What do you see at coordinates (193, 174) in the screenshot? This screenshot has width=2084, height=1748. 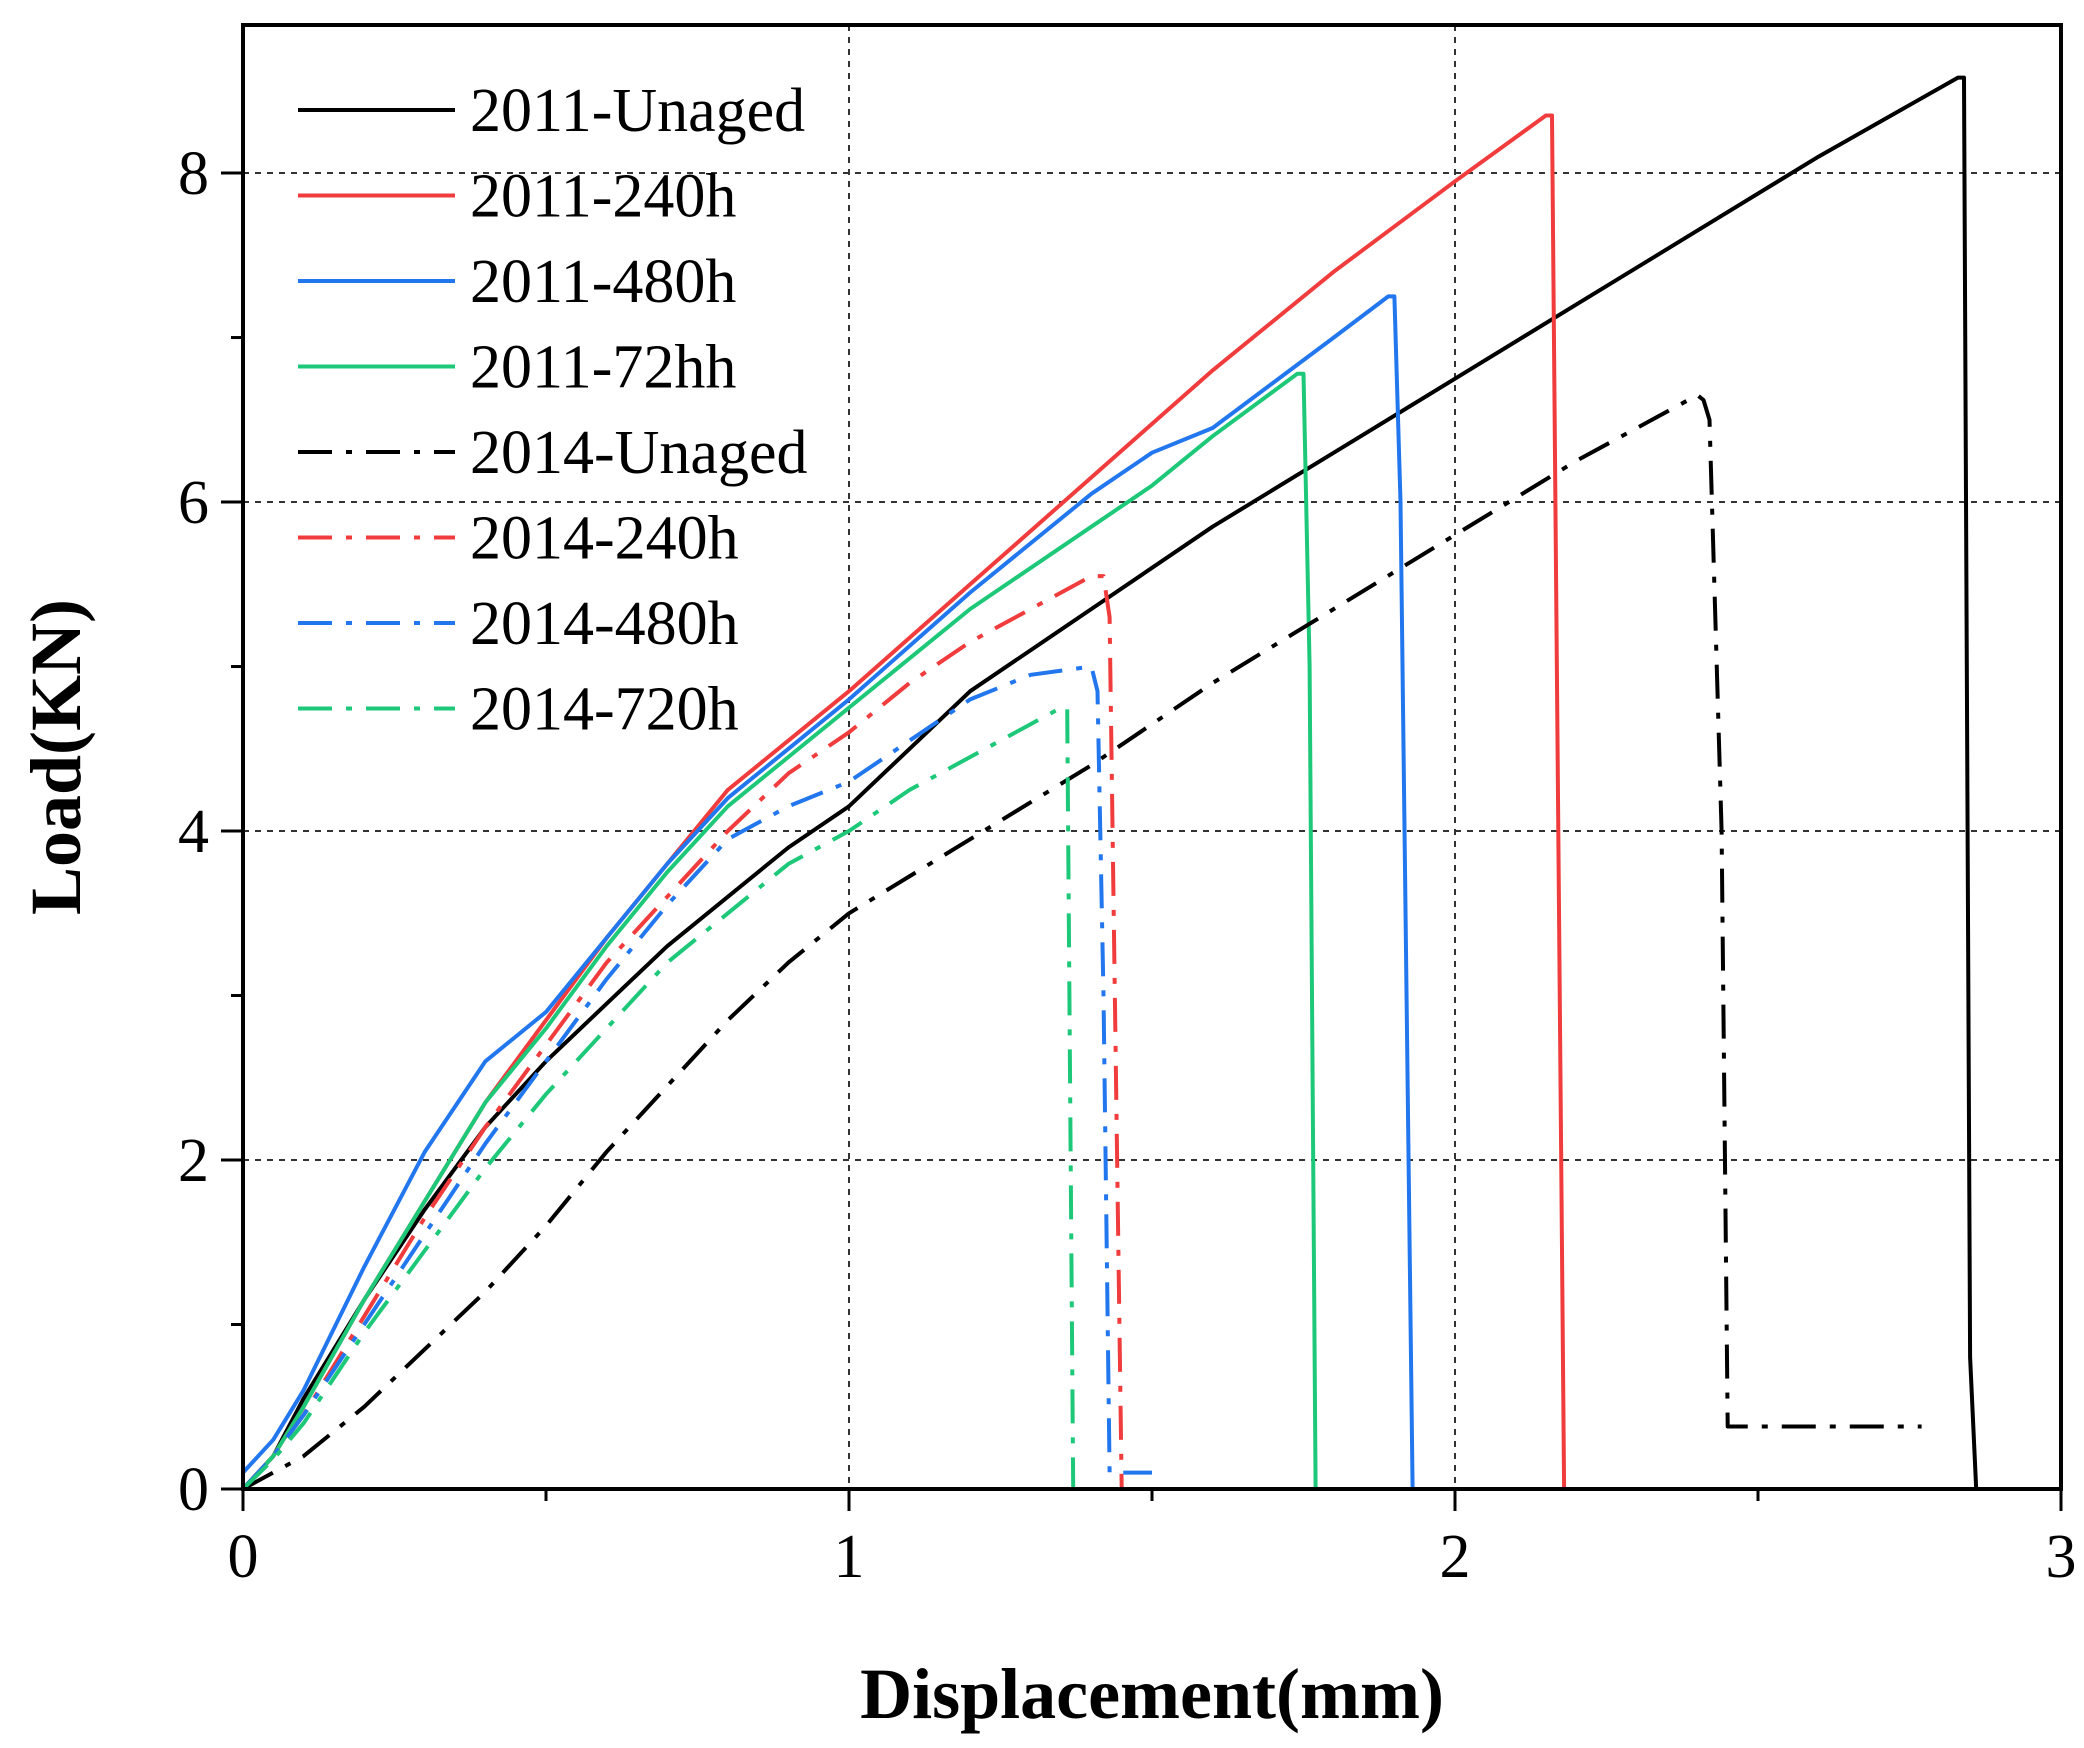 I see `y-tick-label: 8` at bounding box center [193, 174].